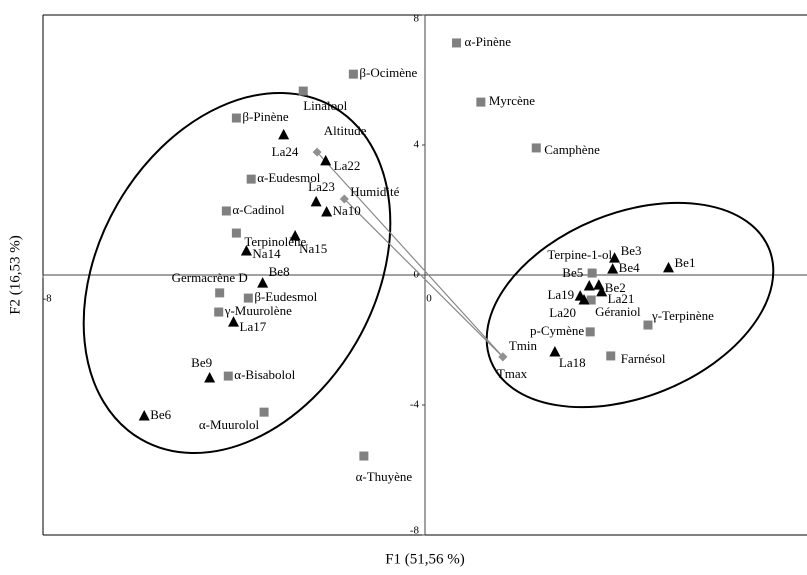 Image resolution: width=807 pixels, height=575 pixels. I want to click on point-label: p-Cymène, so click(557, 330).